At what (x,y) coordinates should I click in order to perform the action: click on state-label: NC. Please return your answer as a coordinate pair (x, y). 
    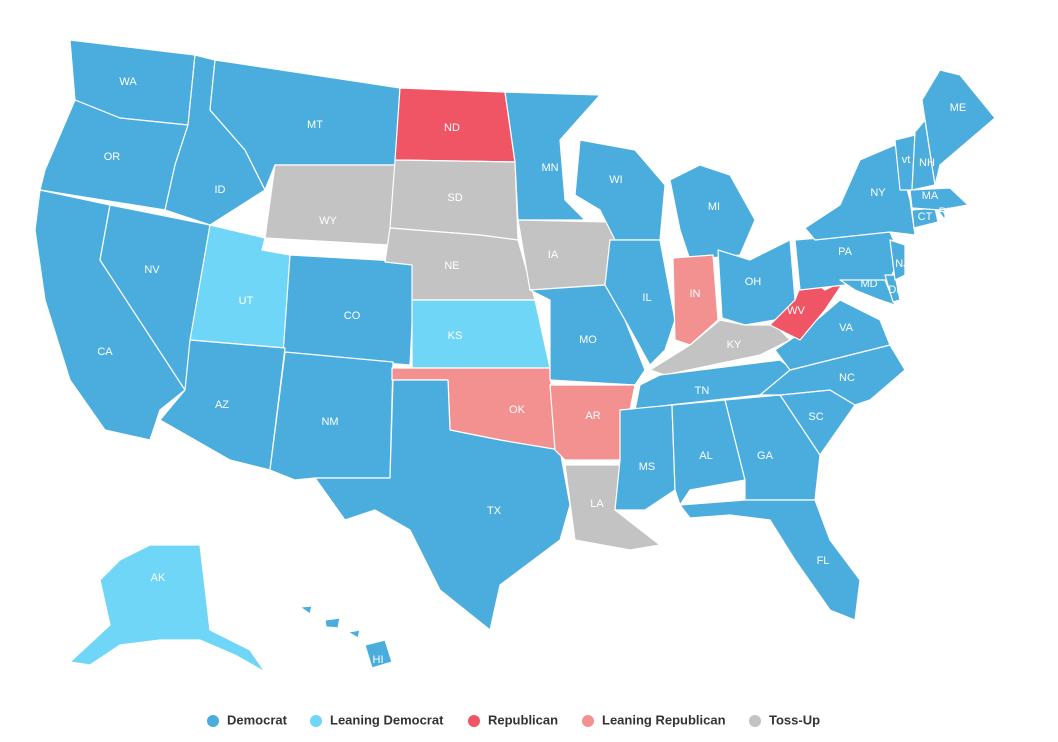
    Looking at the image, I should click on (847, 378).